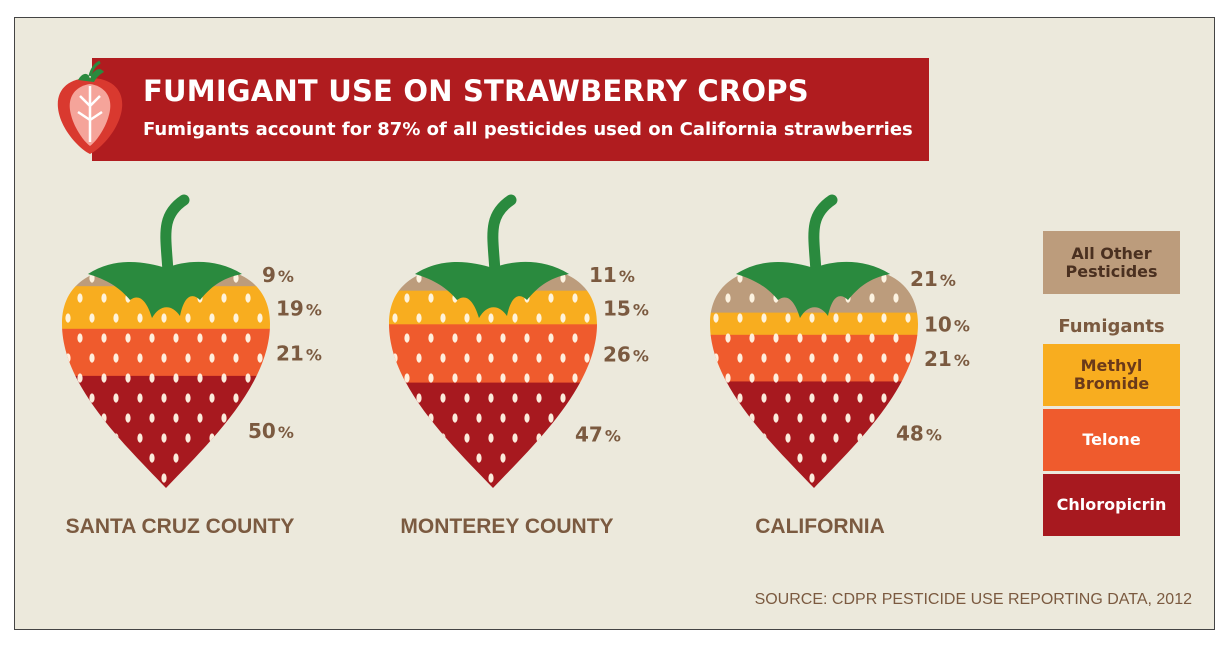  I want to click on category-label: CALIFORNIA, so click(820, 526).